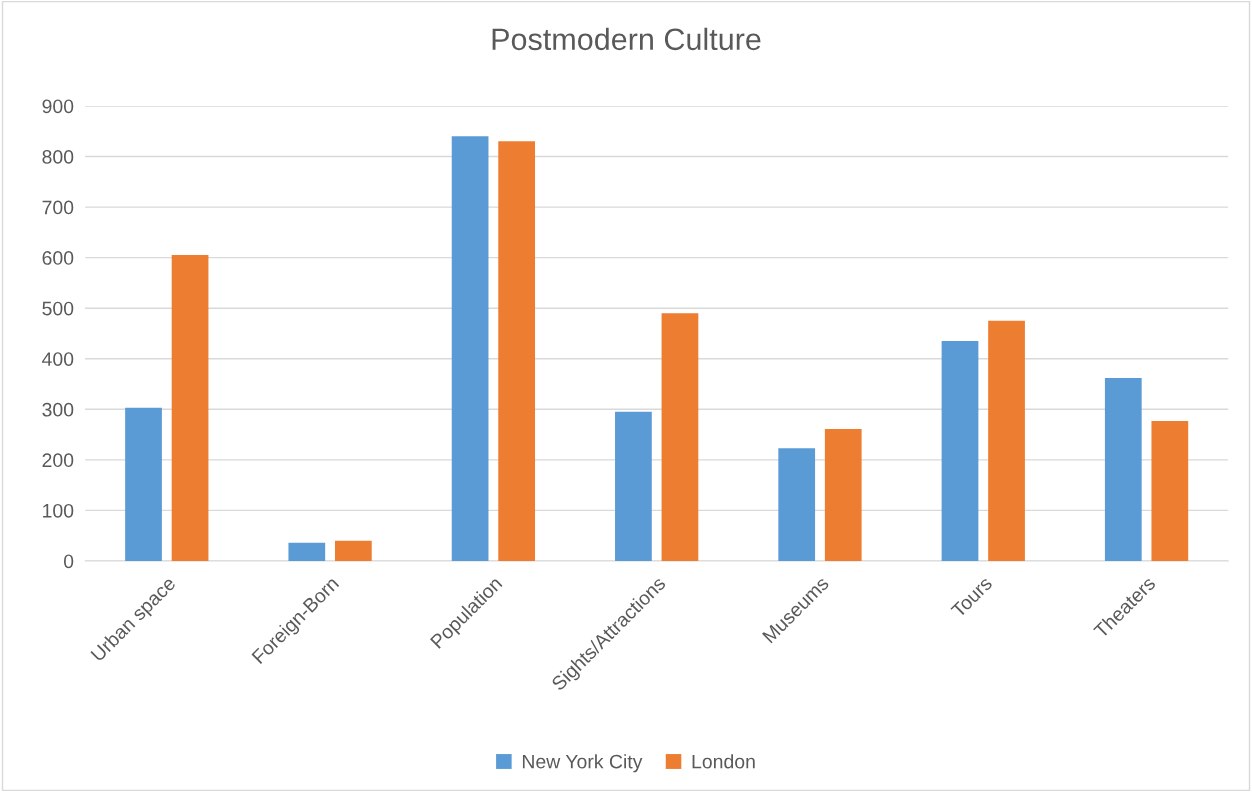 The width and height of the screenshot is (1252, 792). Describe the element at coordinates (68, 561) in the screenshot. I see `y-tick-label: 0` at that location.